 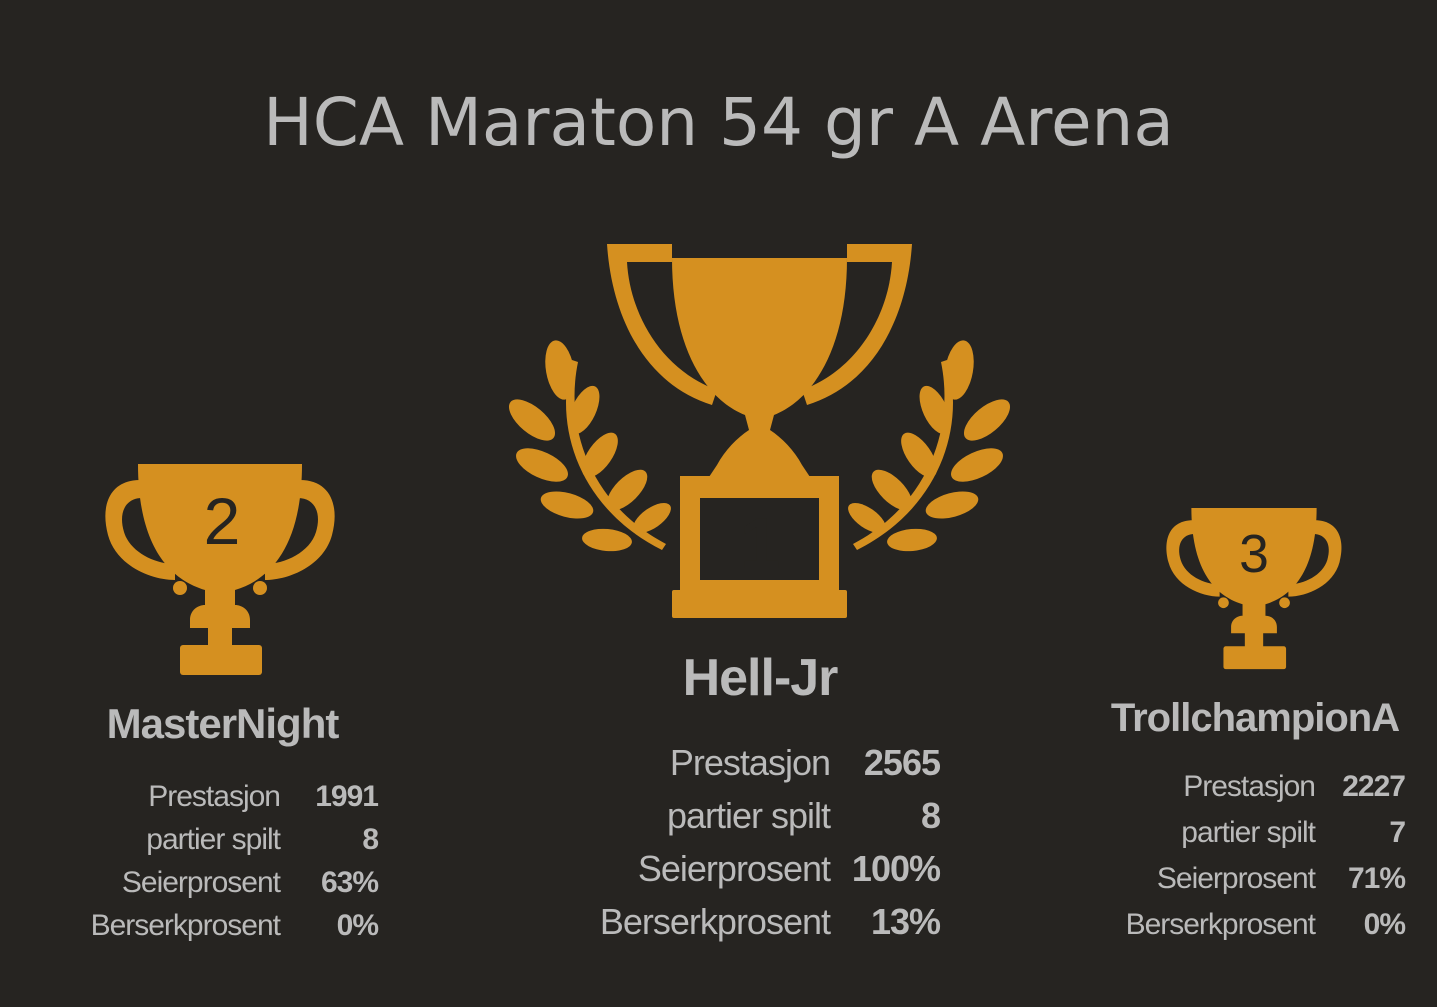 What do you see at coordinates (760, 544) in the screenshot?
I see `rank-1-number: 1` at bounding box center [760, 544].